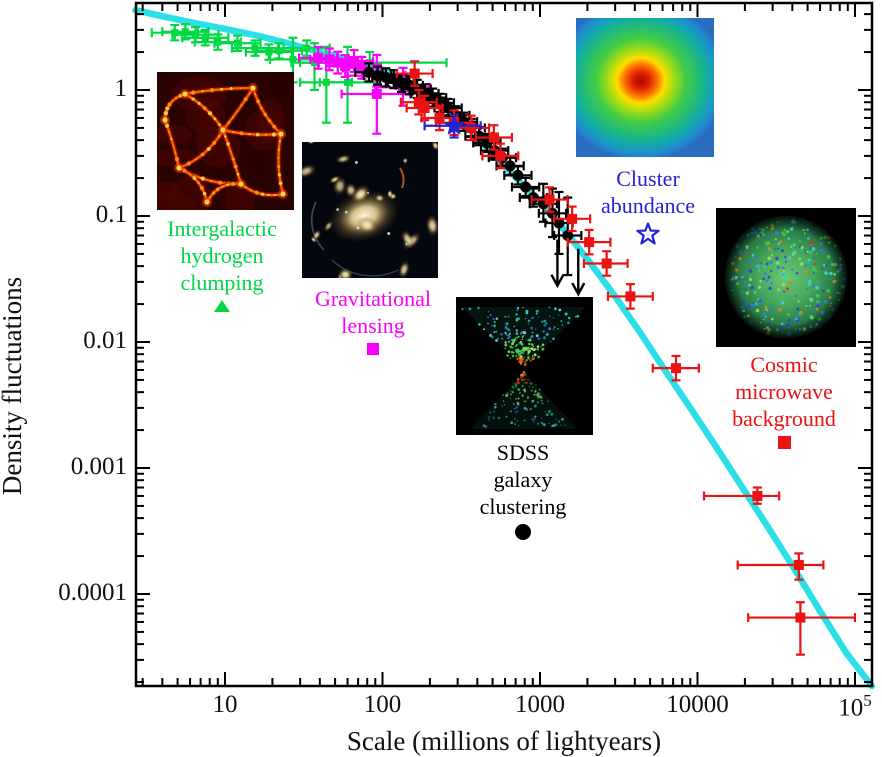 The height and width of the screenshot is (757, 882). Describe the element at coordinates (540, 704) in the screenshot. I see `x-tick-label: 1000` at that location.